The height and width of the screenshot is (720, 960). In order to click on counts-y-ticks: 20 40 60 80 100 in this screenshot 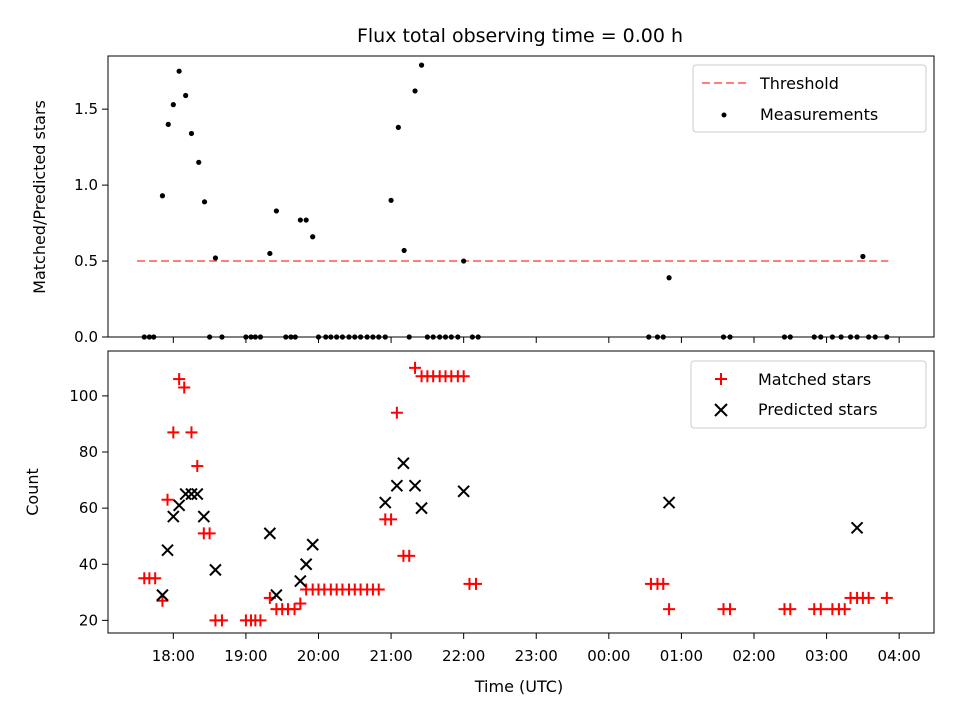, I will do `click(88, 508)`.